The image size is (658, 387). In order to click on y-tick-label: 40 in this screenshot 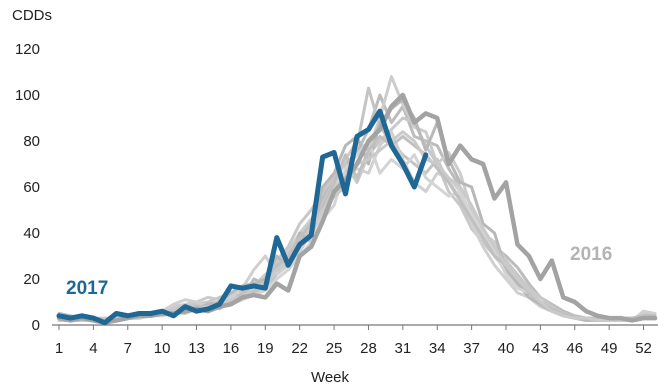, I will do `click(31, 233)`.